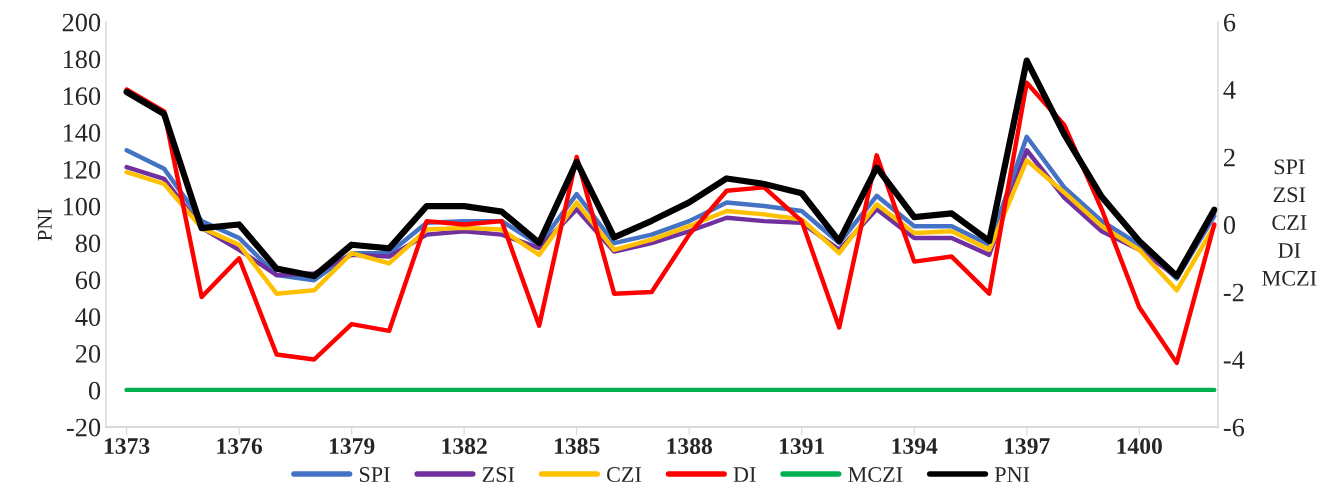  What do you see at coordinates (88, 353) in the screenshot?
I see `y-tick-label: 20` at bounding box center [88, 353].